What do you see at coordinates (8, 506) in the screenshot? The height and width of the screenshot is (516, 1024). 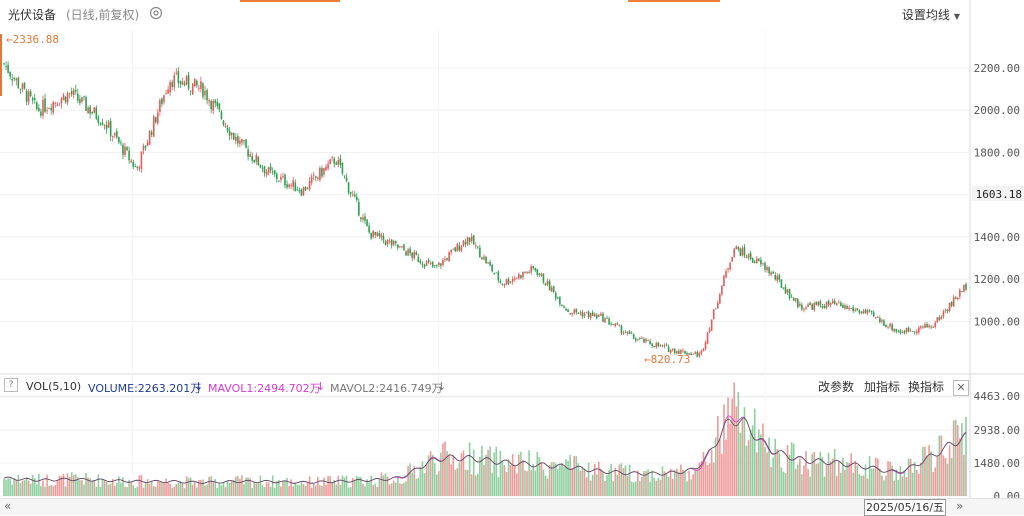 I see `scroll-left-icon: «` at bounding box center [8, 506].